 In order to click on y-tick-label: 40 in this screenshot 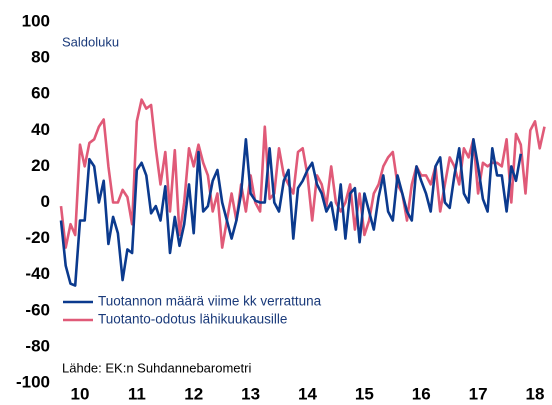, I will do `click(40, 129)`.